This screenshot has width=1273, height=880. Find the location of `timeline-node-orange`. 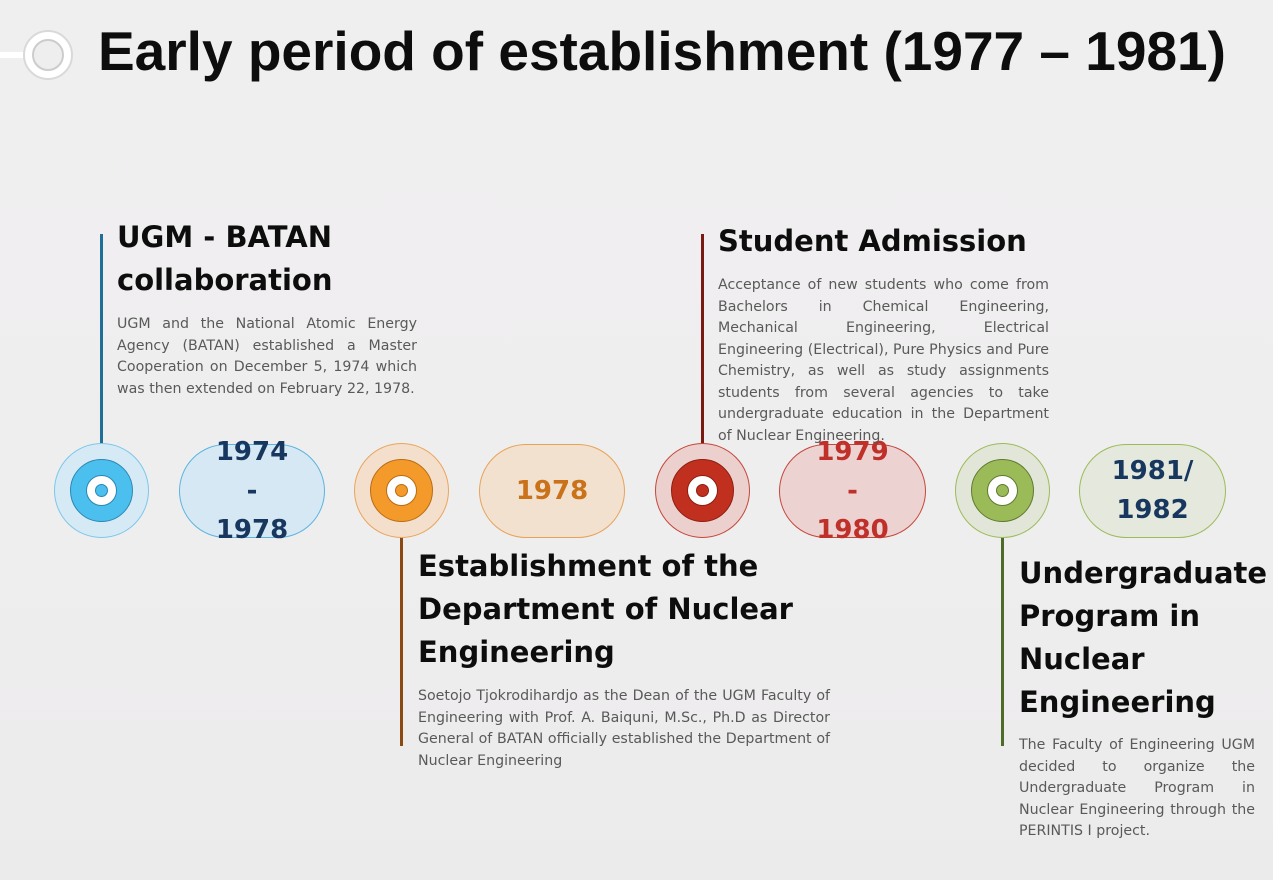

timeline-node-orange is located at coordinates (401, 490).